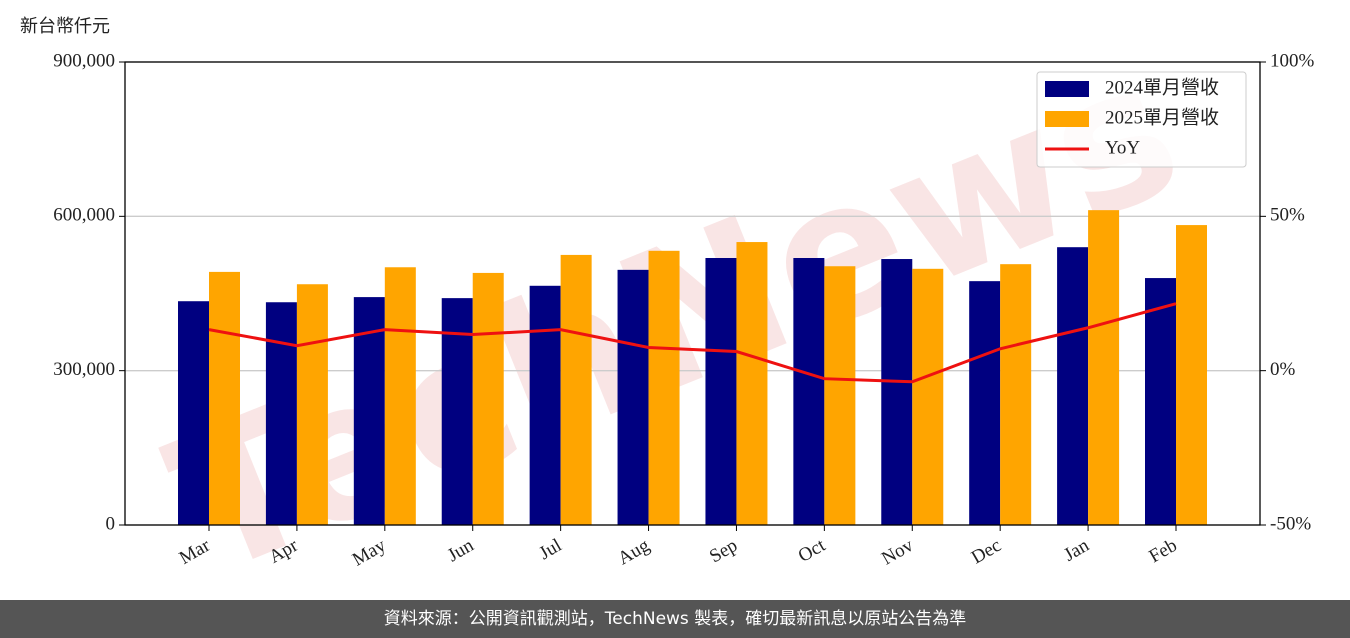  Describe the element at coordinates (461, 551) in the screenshot. I see `x-tick-label: Jun` at that location.